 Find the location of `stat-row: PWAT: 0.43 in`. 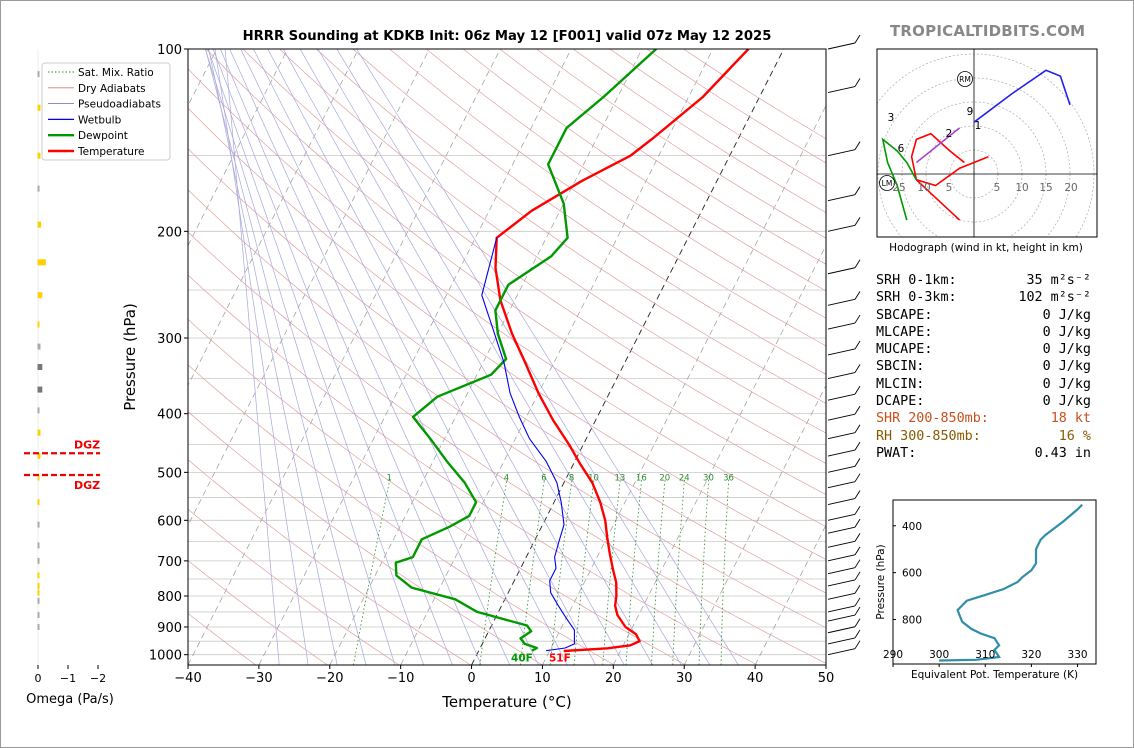

stat-row: PWAT: 0.43 in is located at coordinates (983, 453).